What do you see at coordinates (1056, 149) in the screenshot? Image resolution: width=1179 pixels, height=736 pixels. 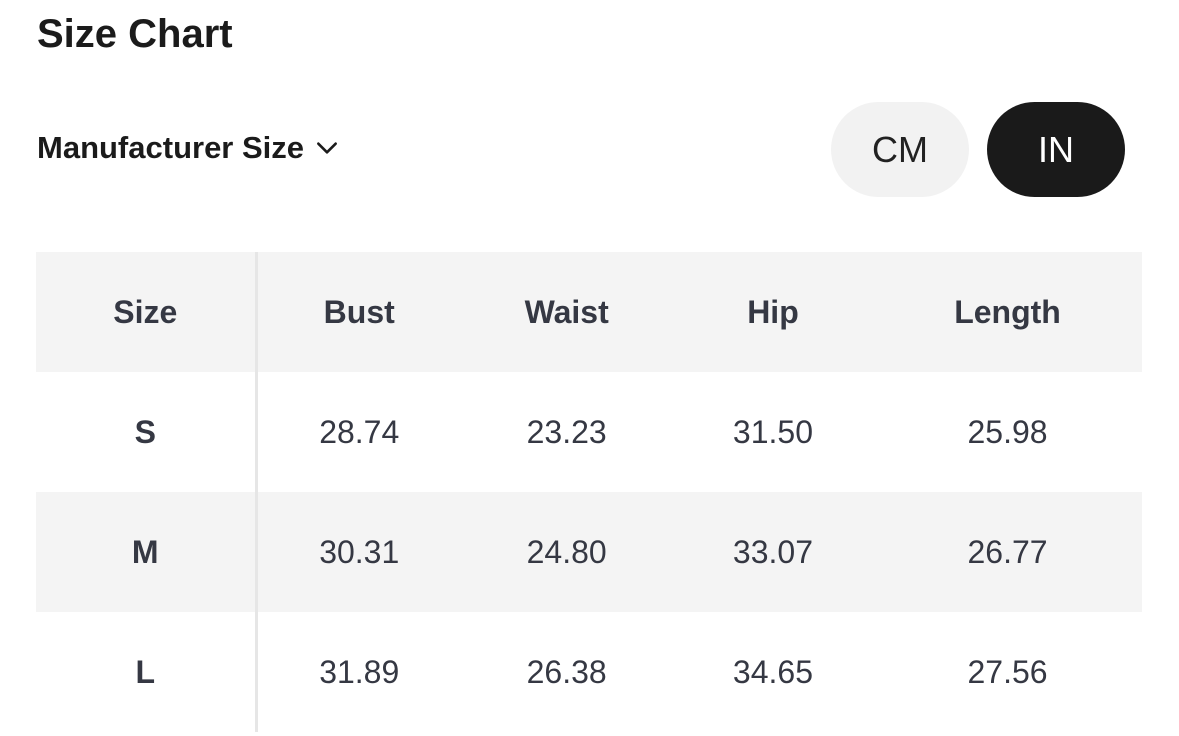 I see `unit-toggle-in: IN` at bounding box center [1056, 149].